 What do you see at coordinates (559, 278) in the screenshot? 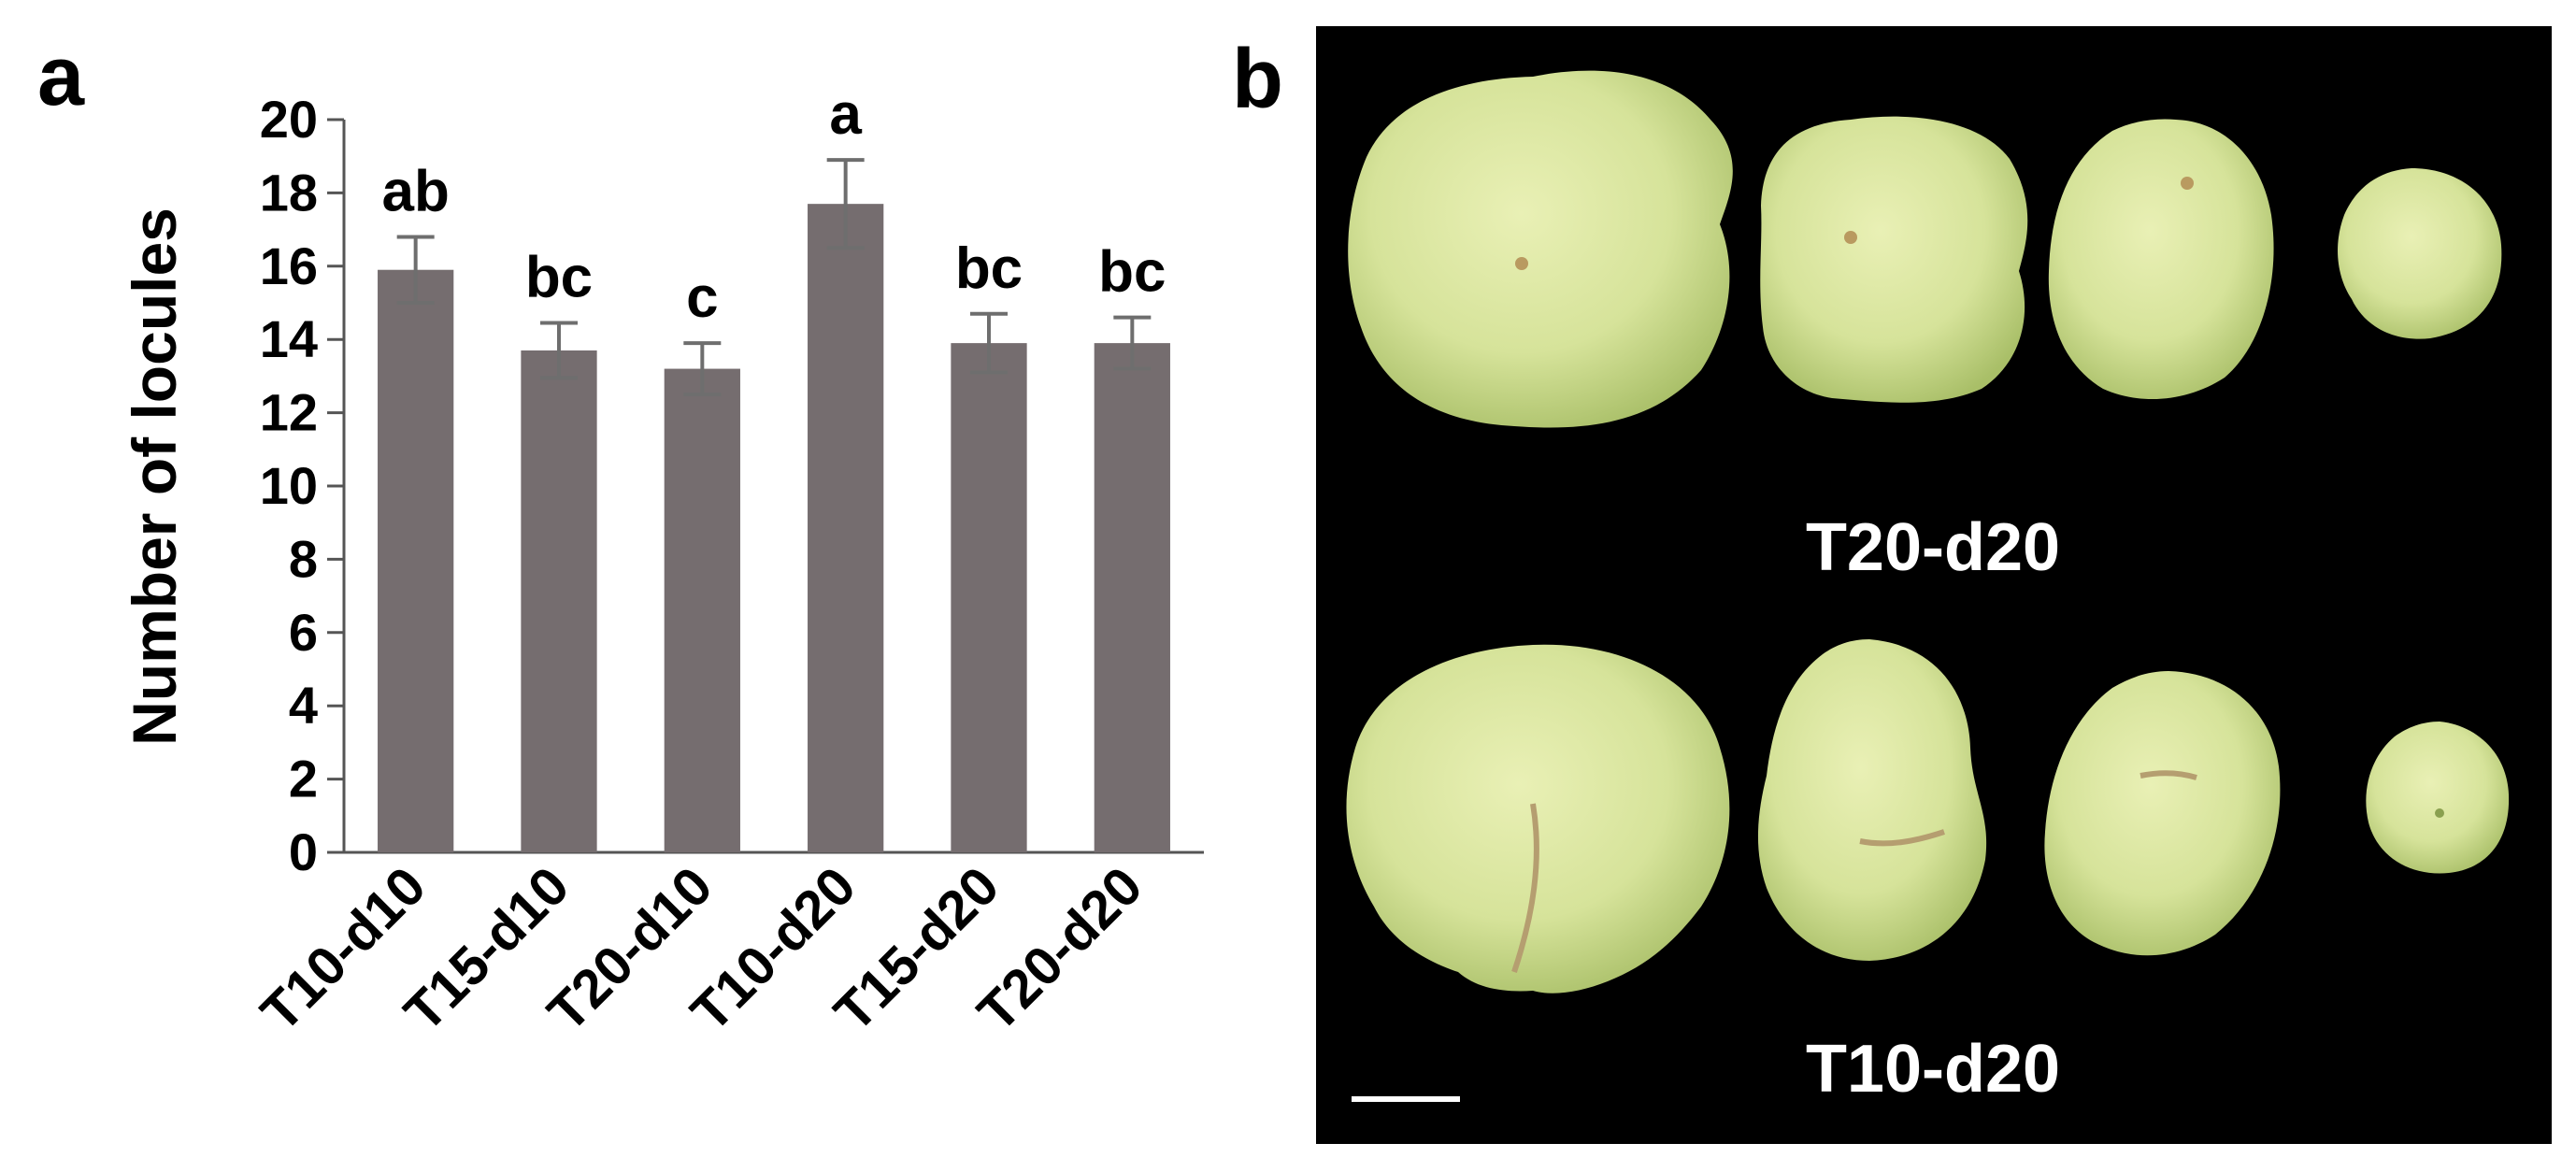
I see `significance-letter-T15-d10: bc` at bounding box center [559, 278].